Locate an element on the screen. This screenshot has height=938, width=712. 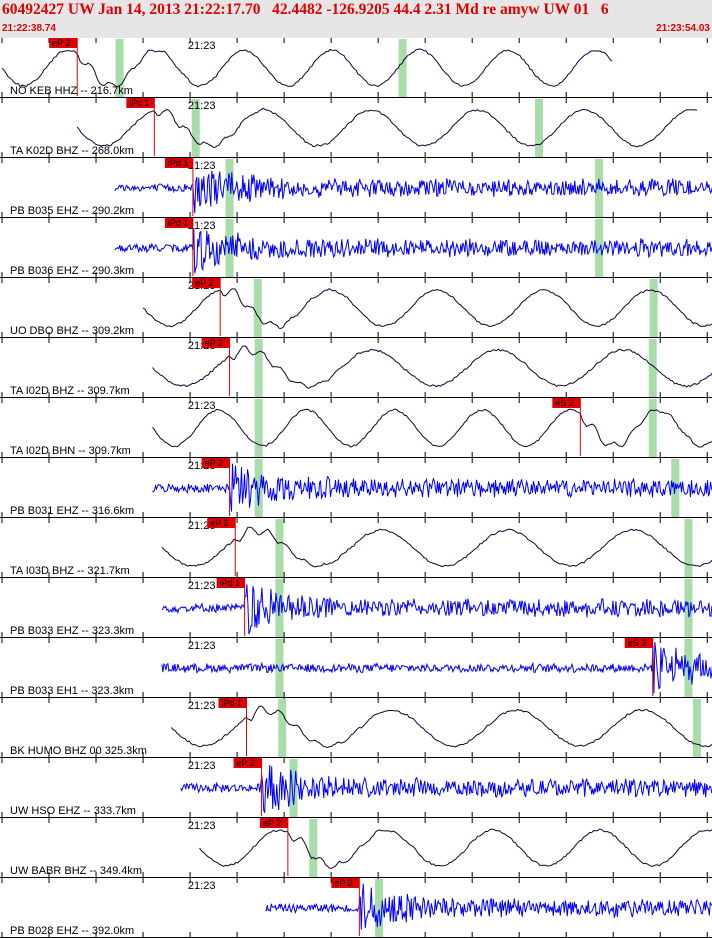
station-label: PB B036 EHZ -- 290.3km is located at coordinates (72, 271).